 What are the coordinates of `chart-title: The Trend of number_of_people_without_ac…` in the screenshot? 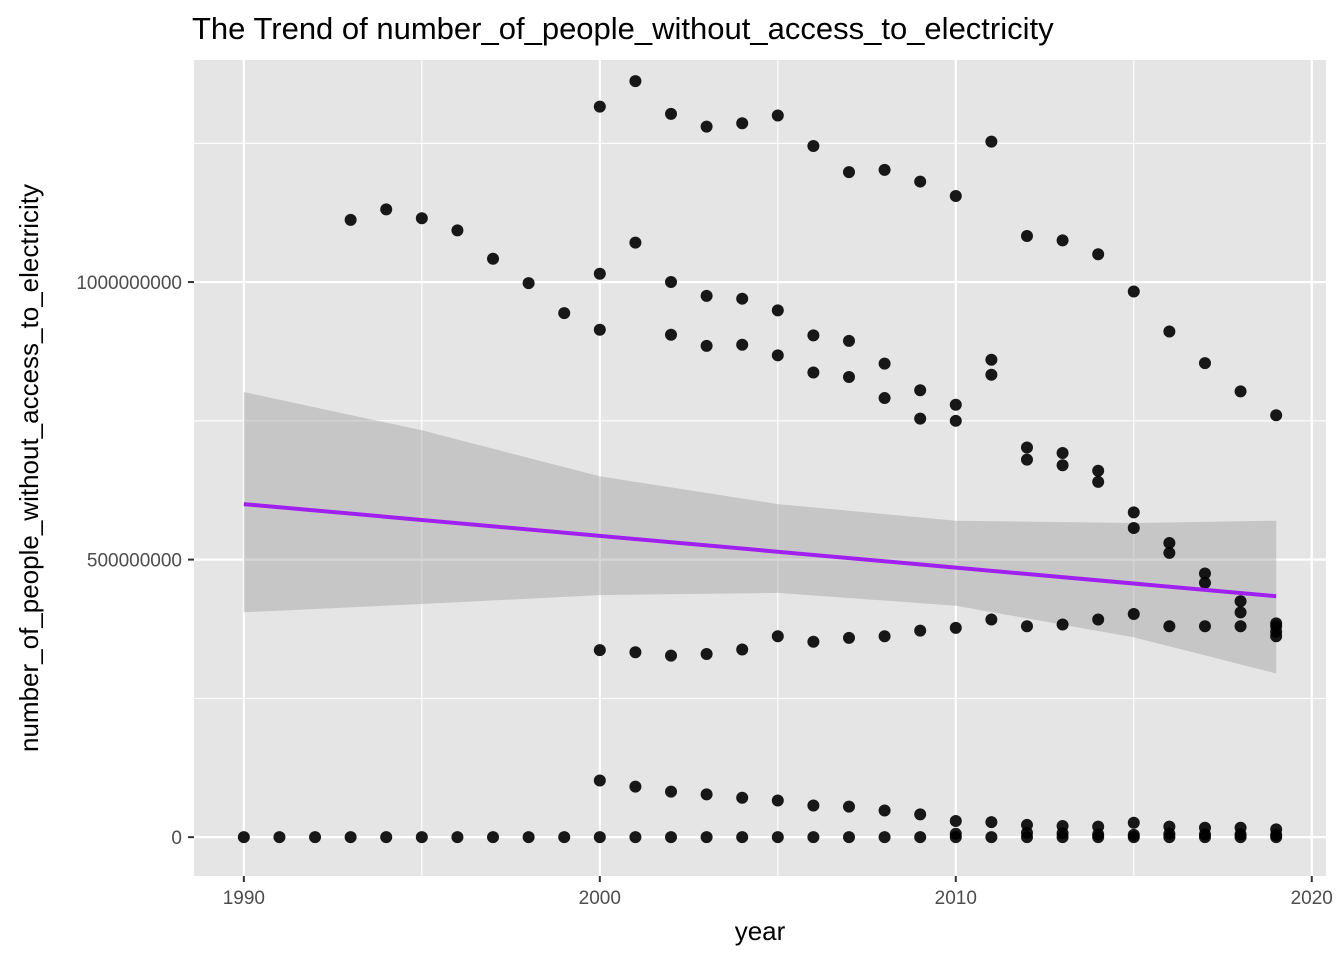 It's located at (623, 28).